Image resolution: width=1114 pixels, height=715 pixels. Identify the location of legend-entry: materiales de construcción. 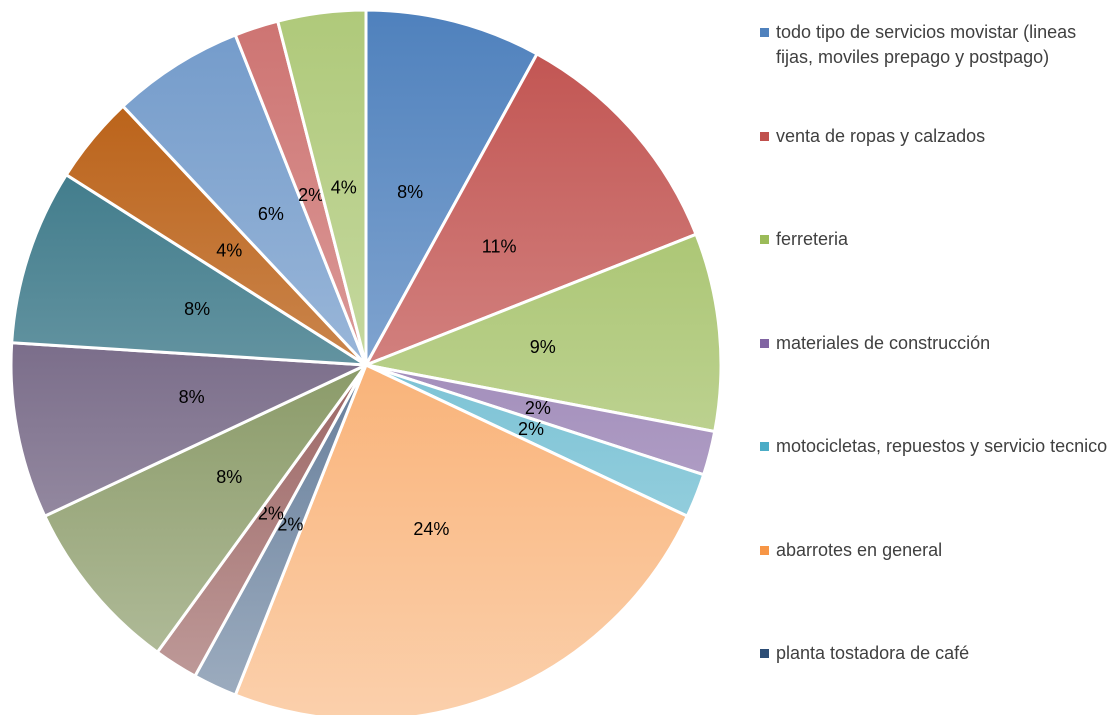
(935, 343).